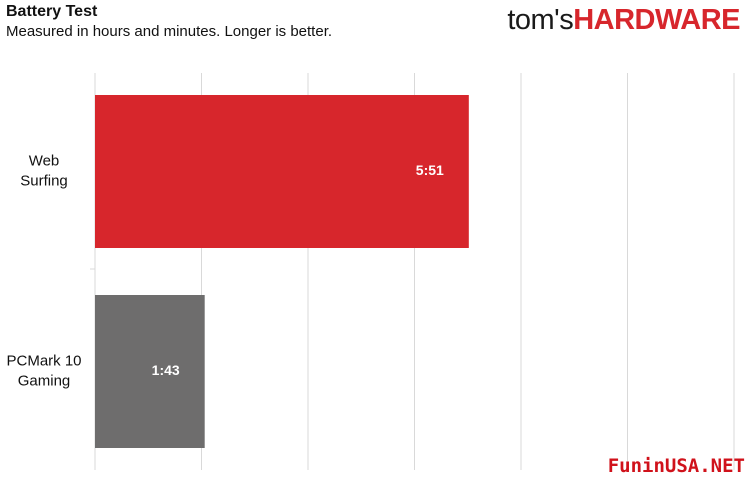 The width and height of the screenshot is (750, 482). I want to click on logo-text-toms: tom's, so click(540, 20).